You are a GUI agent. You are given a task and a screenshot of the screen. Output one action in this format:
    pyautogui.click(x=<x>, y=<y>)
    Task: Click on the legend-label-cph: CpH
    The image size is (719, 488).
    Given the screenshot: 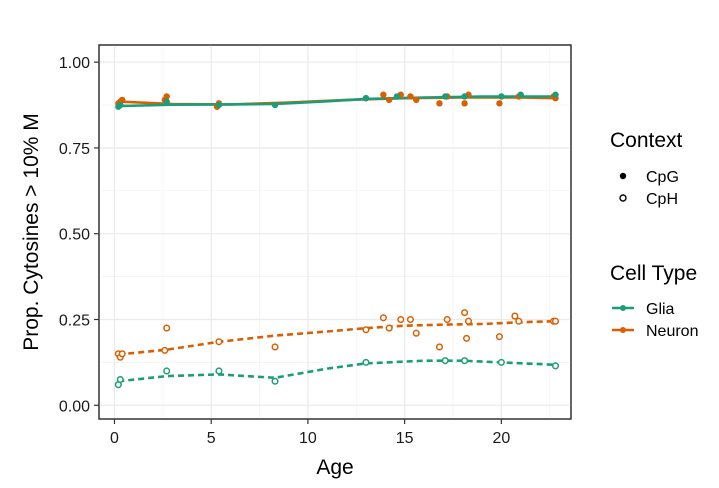 What is the action you would take?
    pyautogui.click(x=662, y=199)
    